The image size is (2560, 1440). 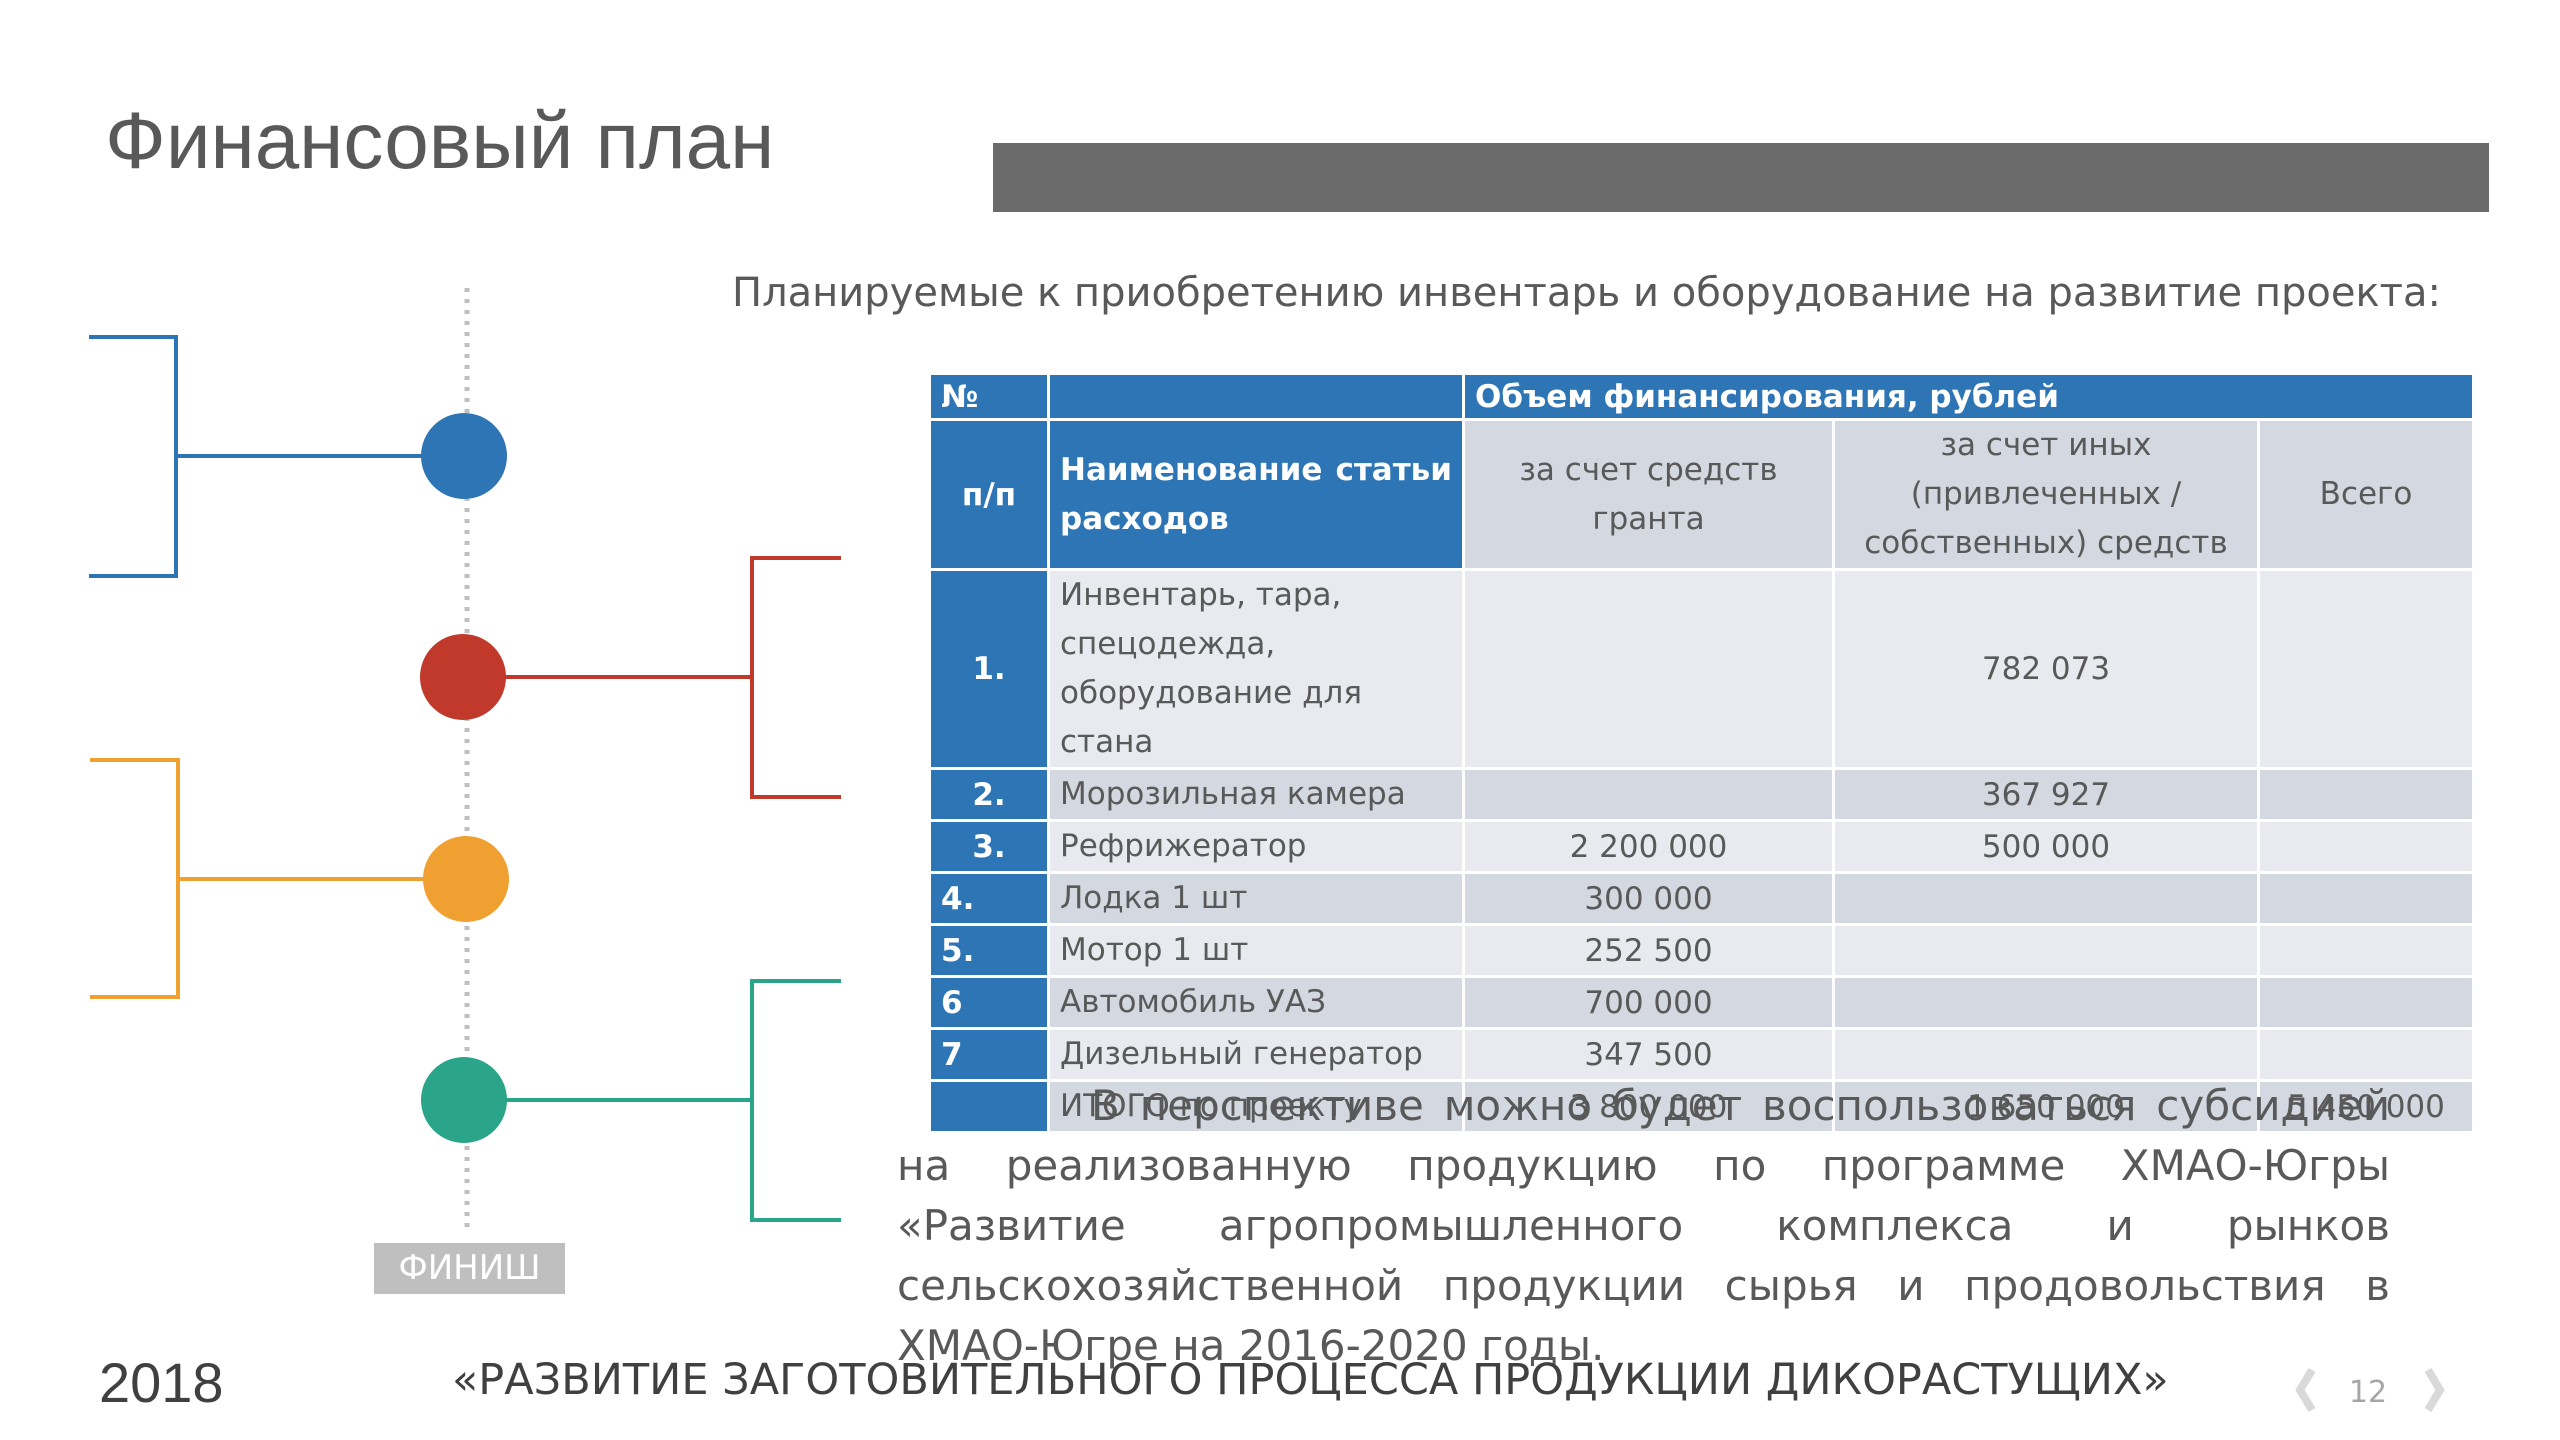 I want to click on page-number: 12, so click(x=2368, y=1392).